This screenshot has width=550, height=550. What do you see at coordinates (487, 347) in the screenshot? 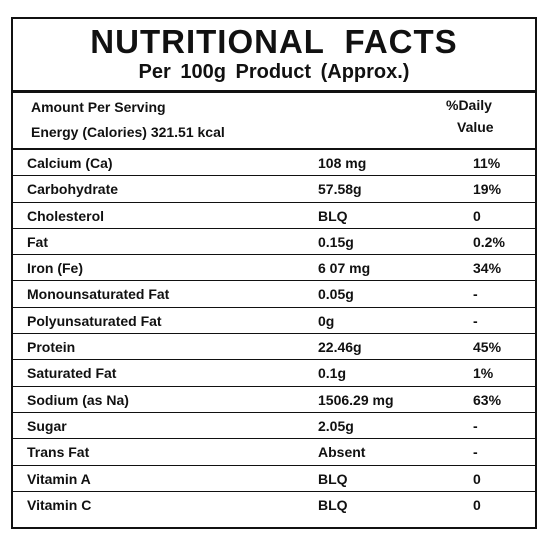
I see `nutrient-daily-value: 45%` at bounding box center [487, 347].